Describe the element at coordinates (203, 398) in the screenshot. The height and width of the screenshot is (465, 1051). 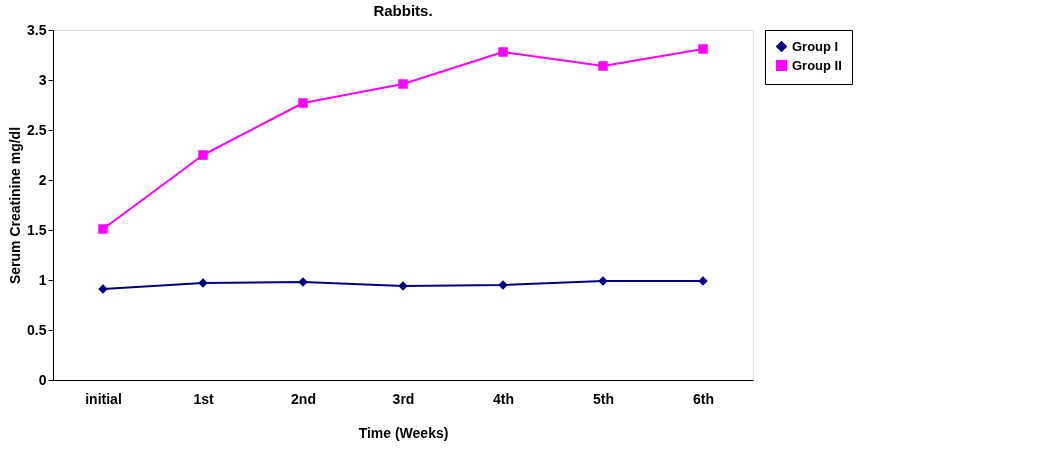
I see `x-tick-label: 1st` at that location.